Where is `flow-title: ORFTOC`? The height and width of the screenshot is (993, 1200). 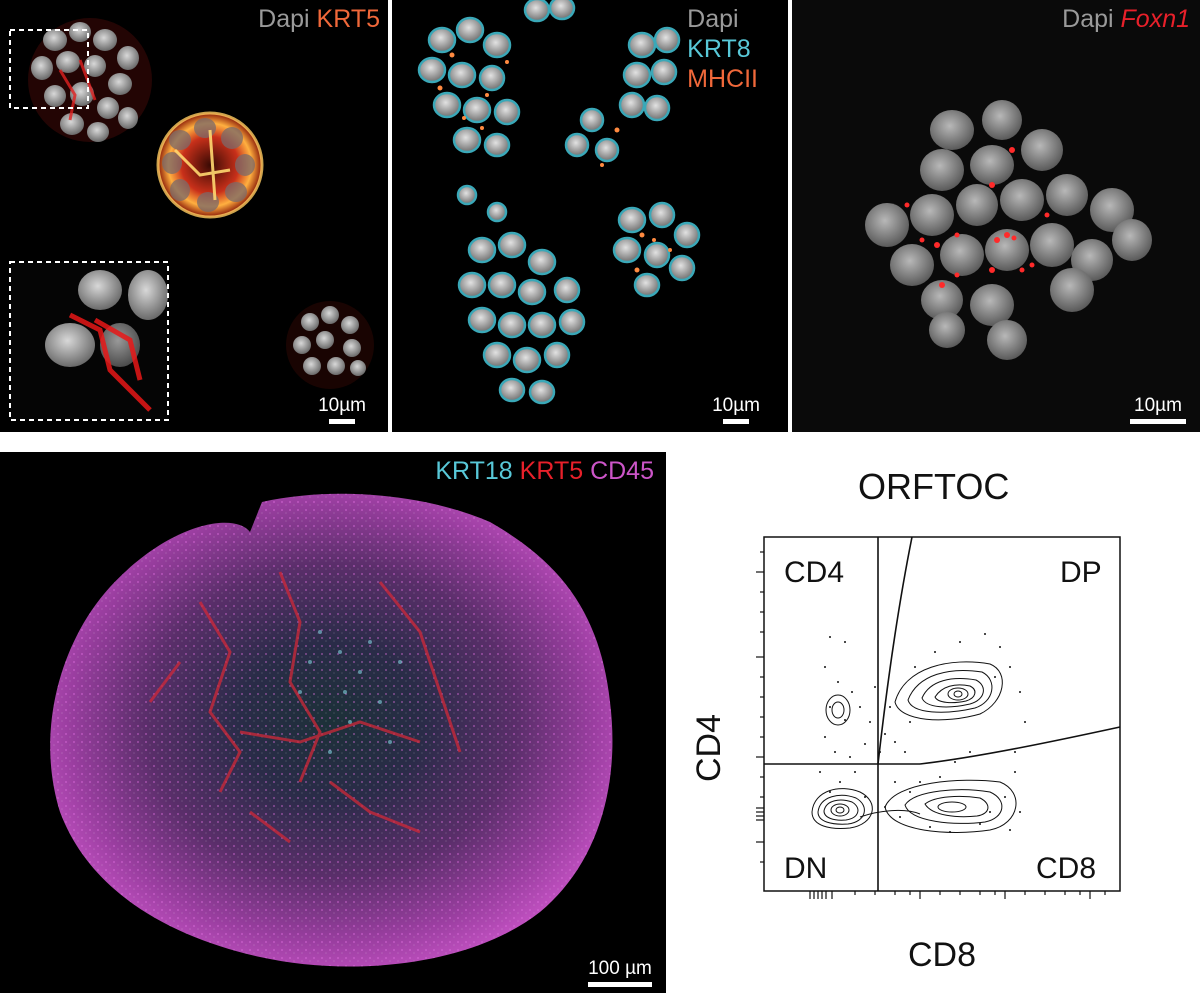 flow-title: ORFTOC is located at coordinates (934, 486).